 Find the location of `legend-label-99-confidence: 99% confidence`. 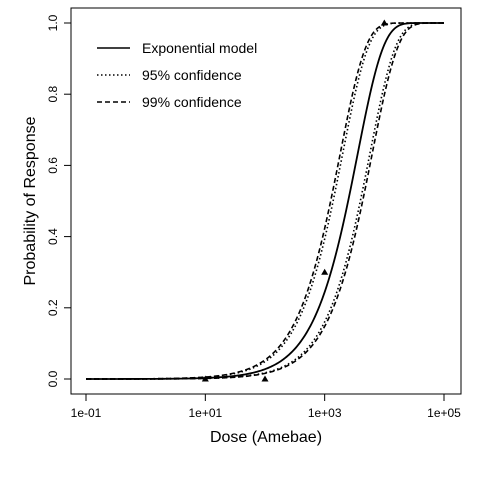

legend-label-99-confidence: 99% confidence is located at coordinates (192, 102).